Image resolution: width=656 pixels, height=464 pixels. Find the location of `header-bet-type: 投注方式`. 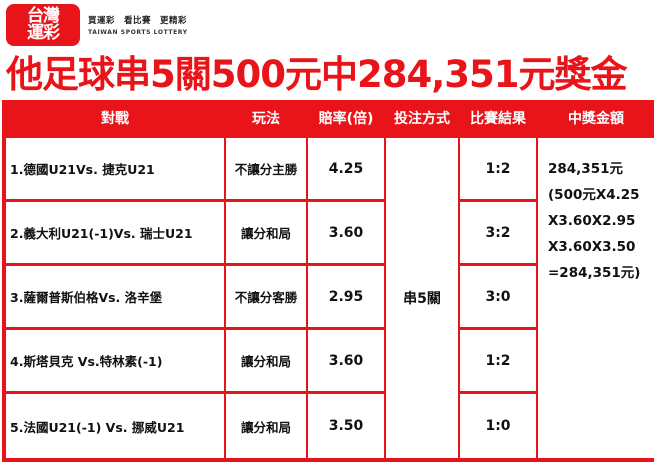

header-bet-type: 投注方式 is located at coordinates (422, 119).